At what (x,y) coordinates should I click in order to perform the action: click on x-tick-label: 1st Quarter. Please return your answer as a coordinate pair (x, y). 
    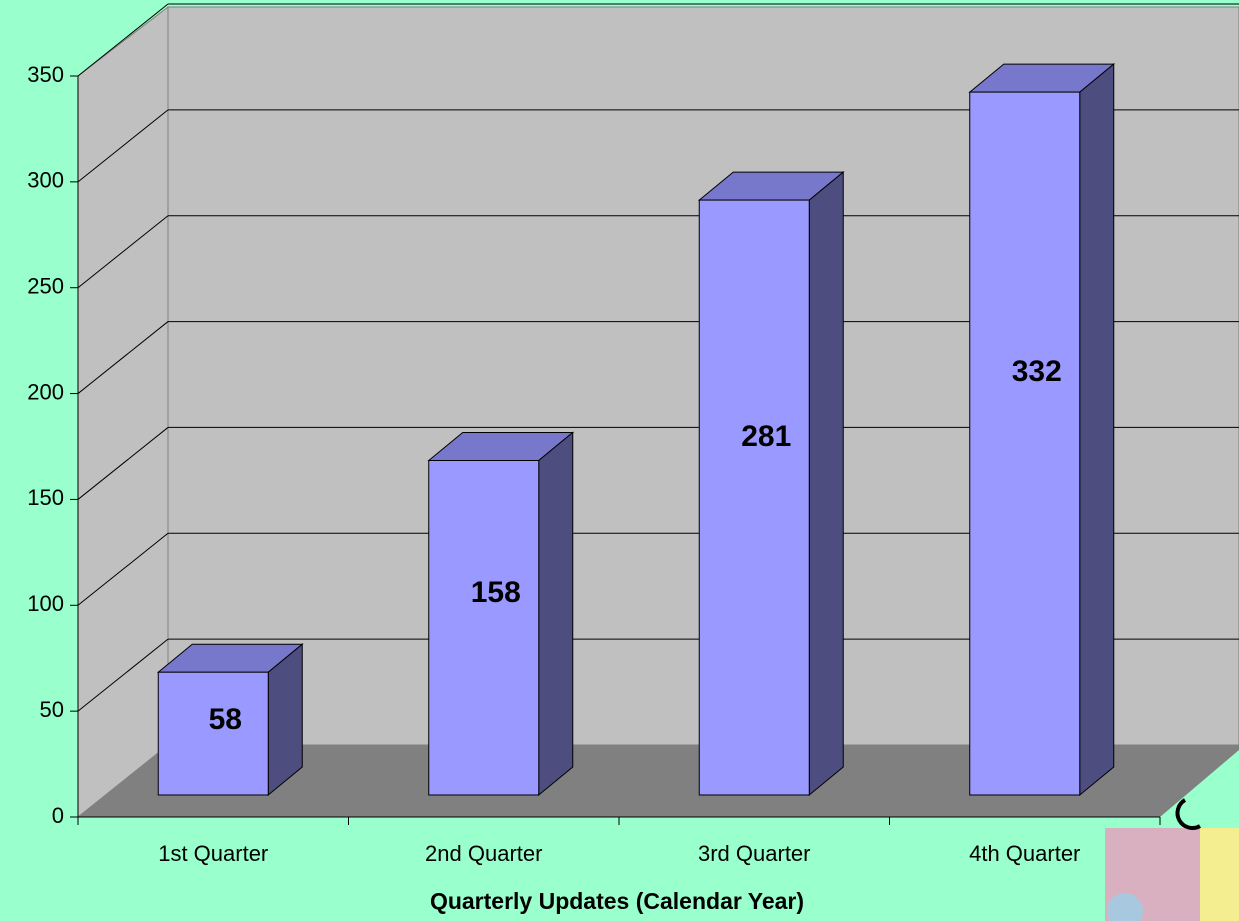
    Looking at the image, I should click on (213, 853).